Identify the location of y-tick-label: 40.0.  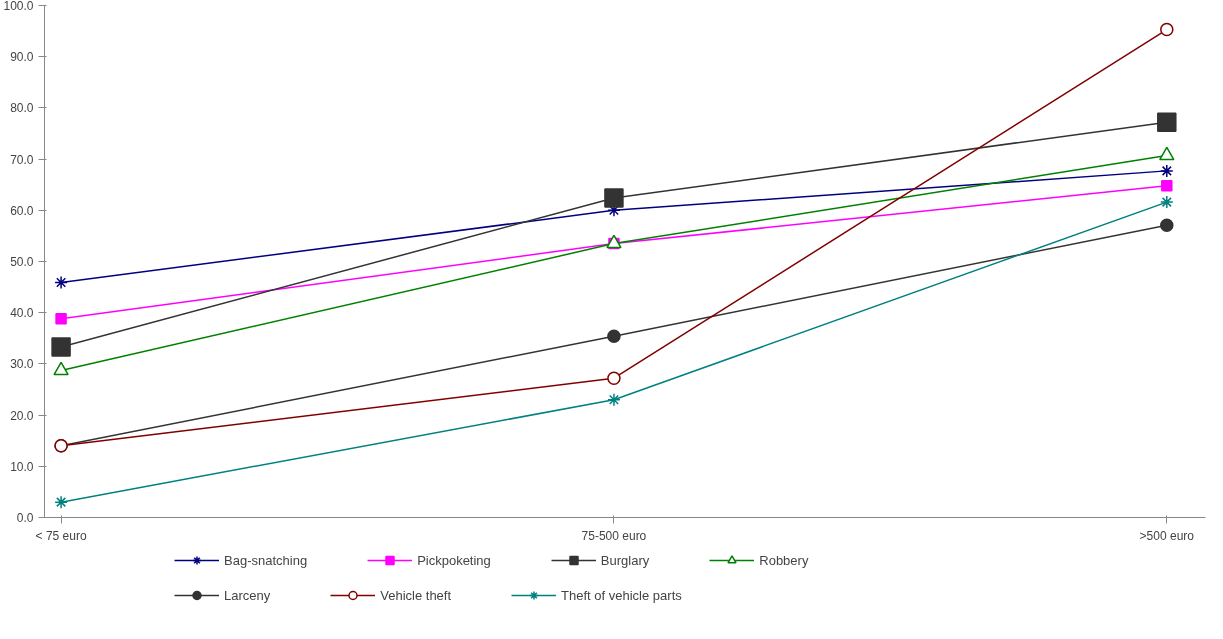
(22, 313).